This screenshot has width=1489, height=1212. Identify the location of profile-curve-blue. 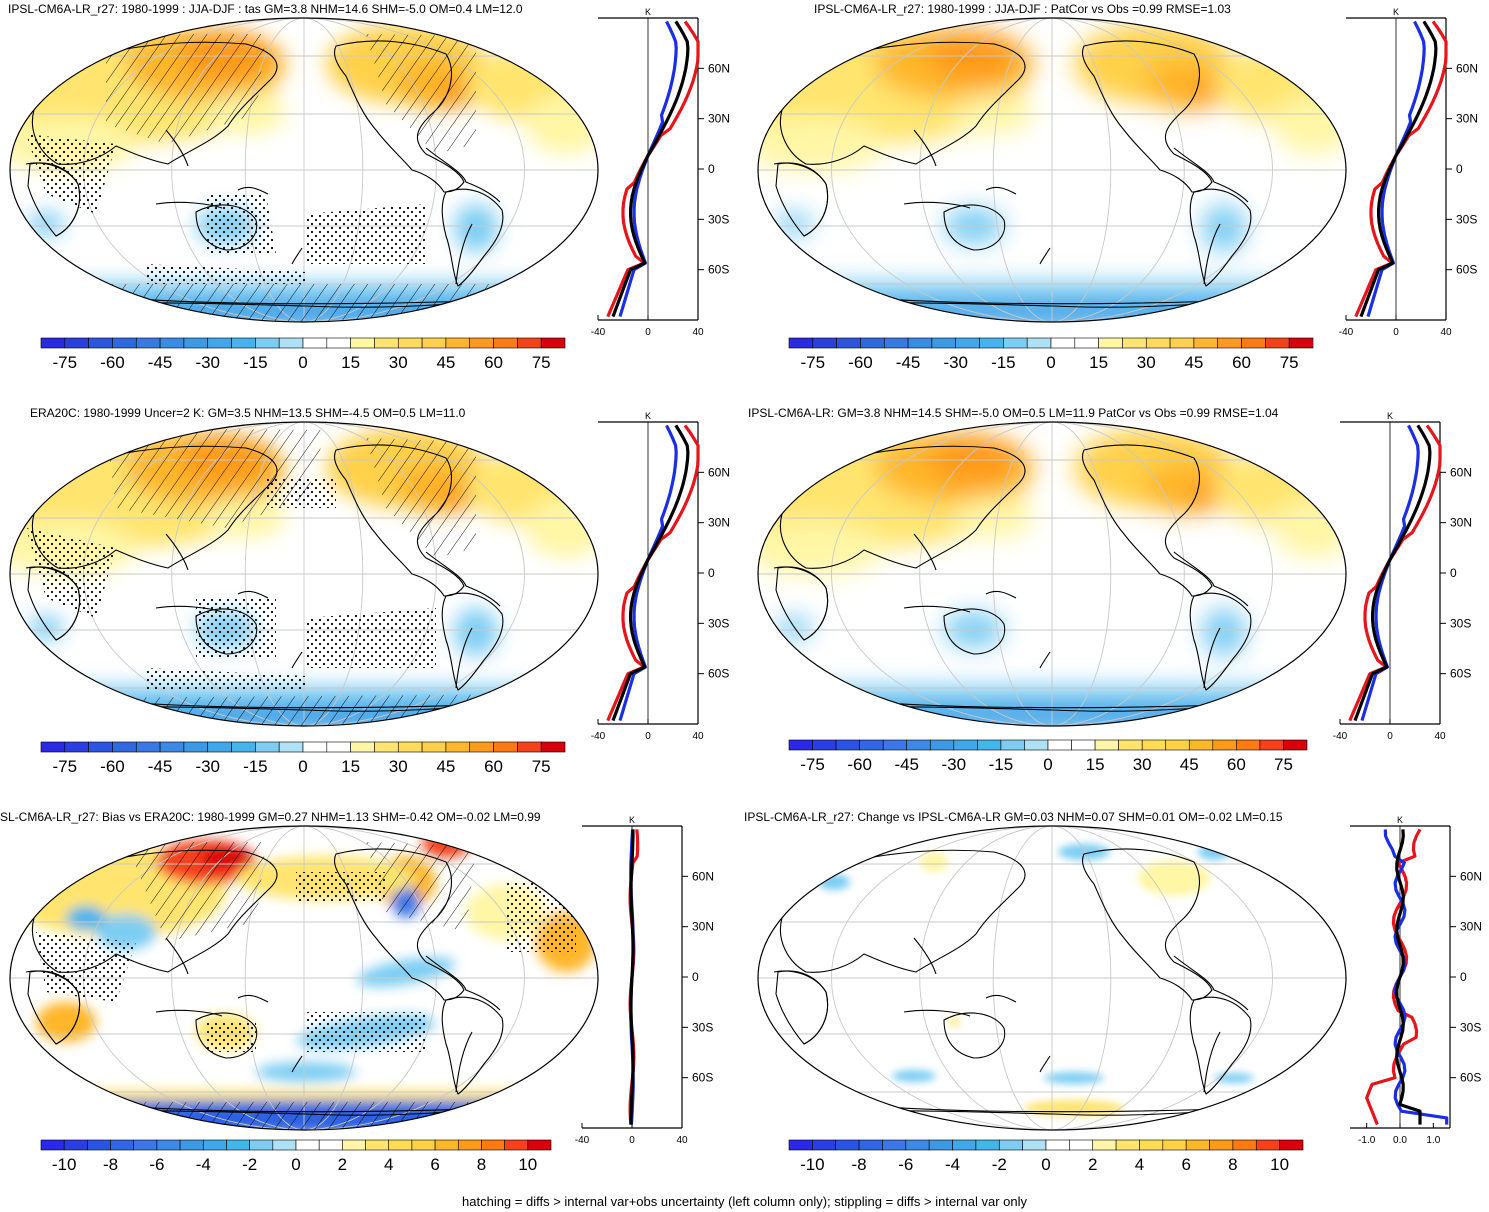
(1416, 977).